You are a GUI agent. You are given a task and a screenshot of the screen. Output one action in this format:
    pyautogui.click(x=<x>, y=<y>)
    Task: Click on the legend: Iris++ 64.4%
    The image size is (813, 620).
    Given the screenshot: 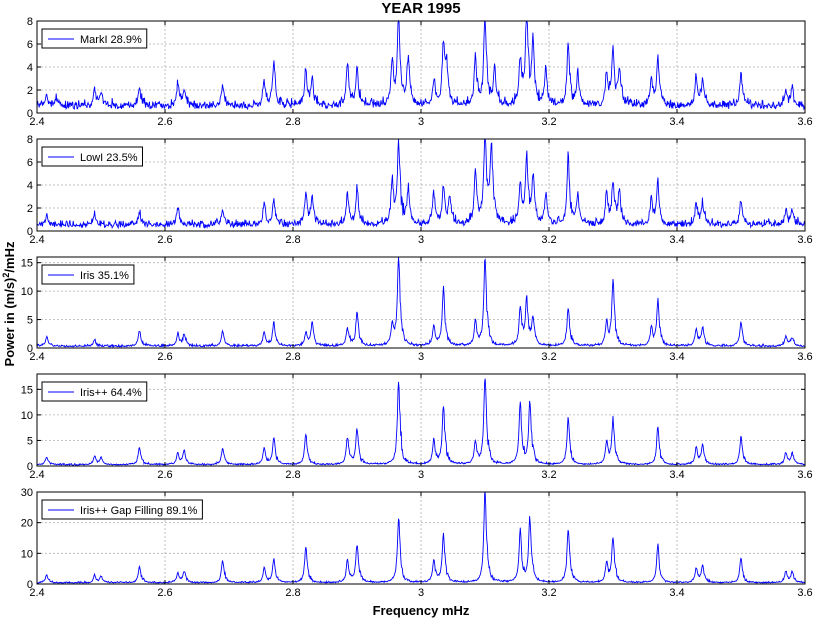 What is the action you would take?
    pyautogui.click(x=94, y=391)
    